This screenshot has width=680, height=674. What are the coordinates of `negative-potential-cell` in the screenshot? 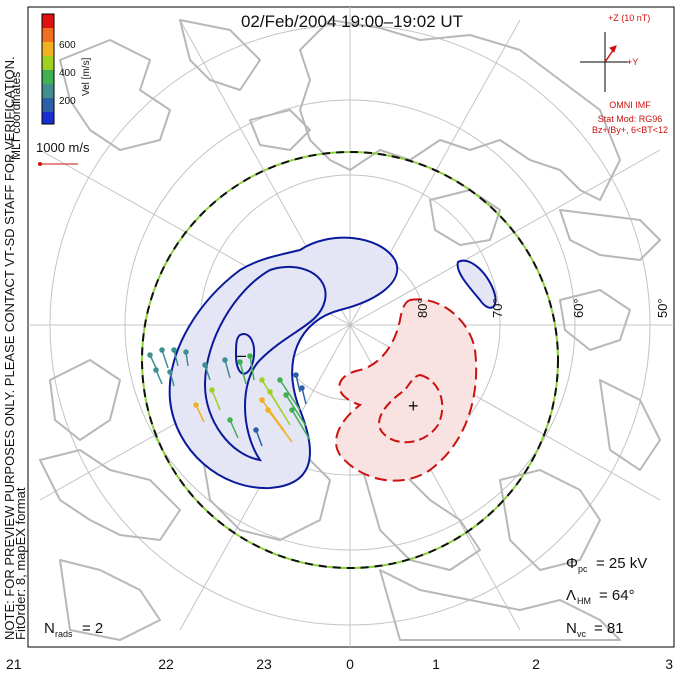 It's located at (283, 363).